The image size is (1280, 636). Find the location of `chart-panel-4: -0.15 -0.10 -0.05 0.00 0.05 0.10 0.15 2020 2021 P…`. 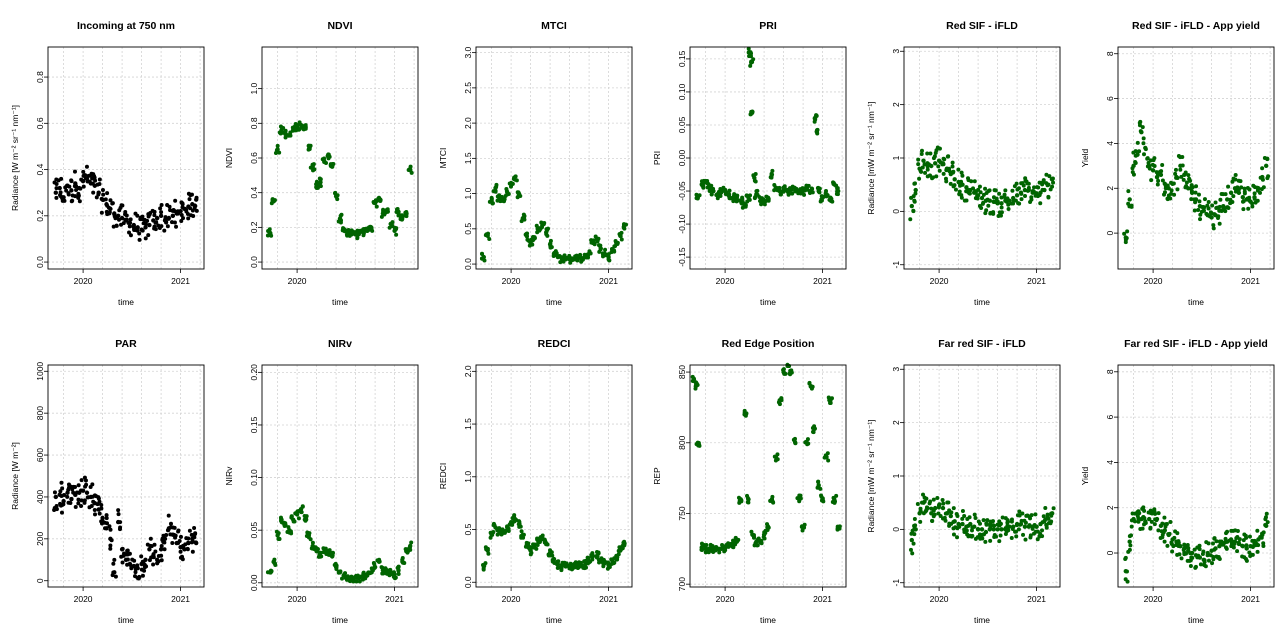

chart-panel-4: -0.15 -0.10 -0.05 0.00 0.05 0.10 0.15 2020 2021 P… is located at coordinates (749, 163).